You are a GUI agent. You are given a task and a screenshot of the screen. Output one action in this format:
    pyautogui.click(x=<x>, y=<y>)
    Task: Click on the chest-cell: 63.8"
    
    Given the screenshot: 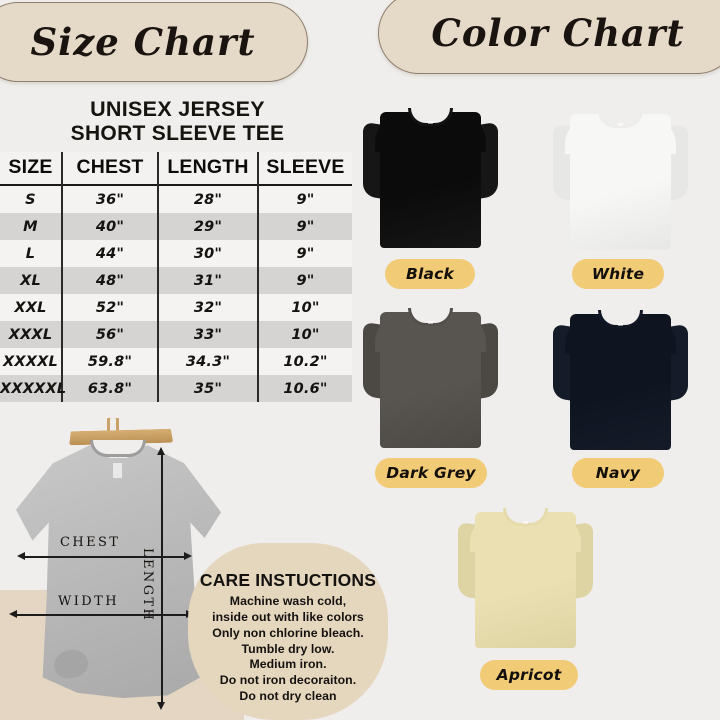 What is the action you would take?
    pyautogui.click(x=109, y=388)
    